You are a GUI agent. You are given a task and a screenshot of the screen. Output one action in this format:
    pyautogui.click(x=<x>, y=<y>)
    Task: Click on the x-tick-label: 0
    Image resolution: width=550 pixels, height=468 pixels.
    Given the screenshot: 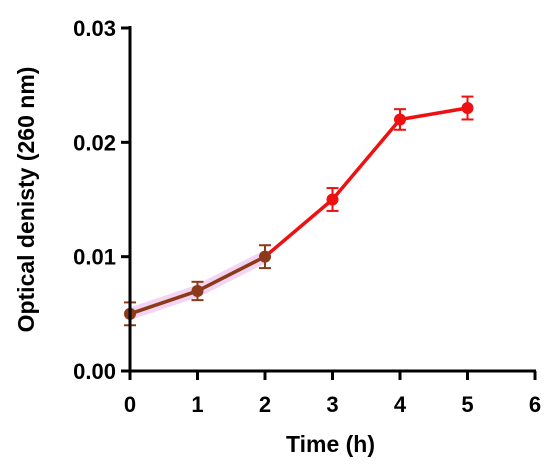 What is the action you would take?
    pyautogui.click(x=130, y=404)
    